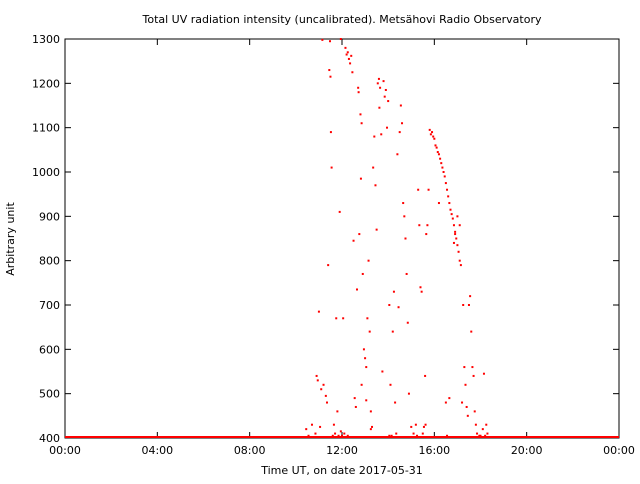  I want to click on y-axis-label: Arbitrary unit, so click(10, 239).